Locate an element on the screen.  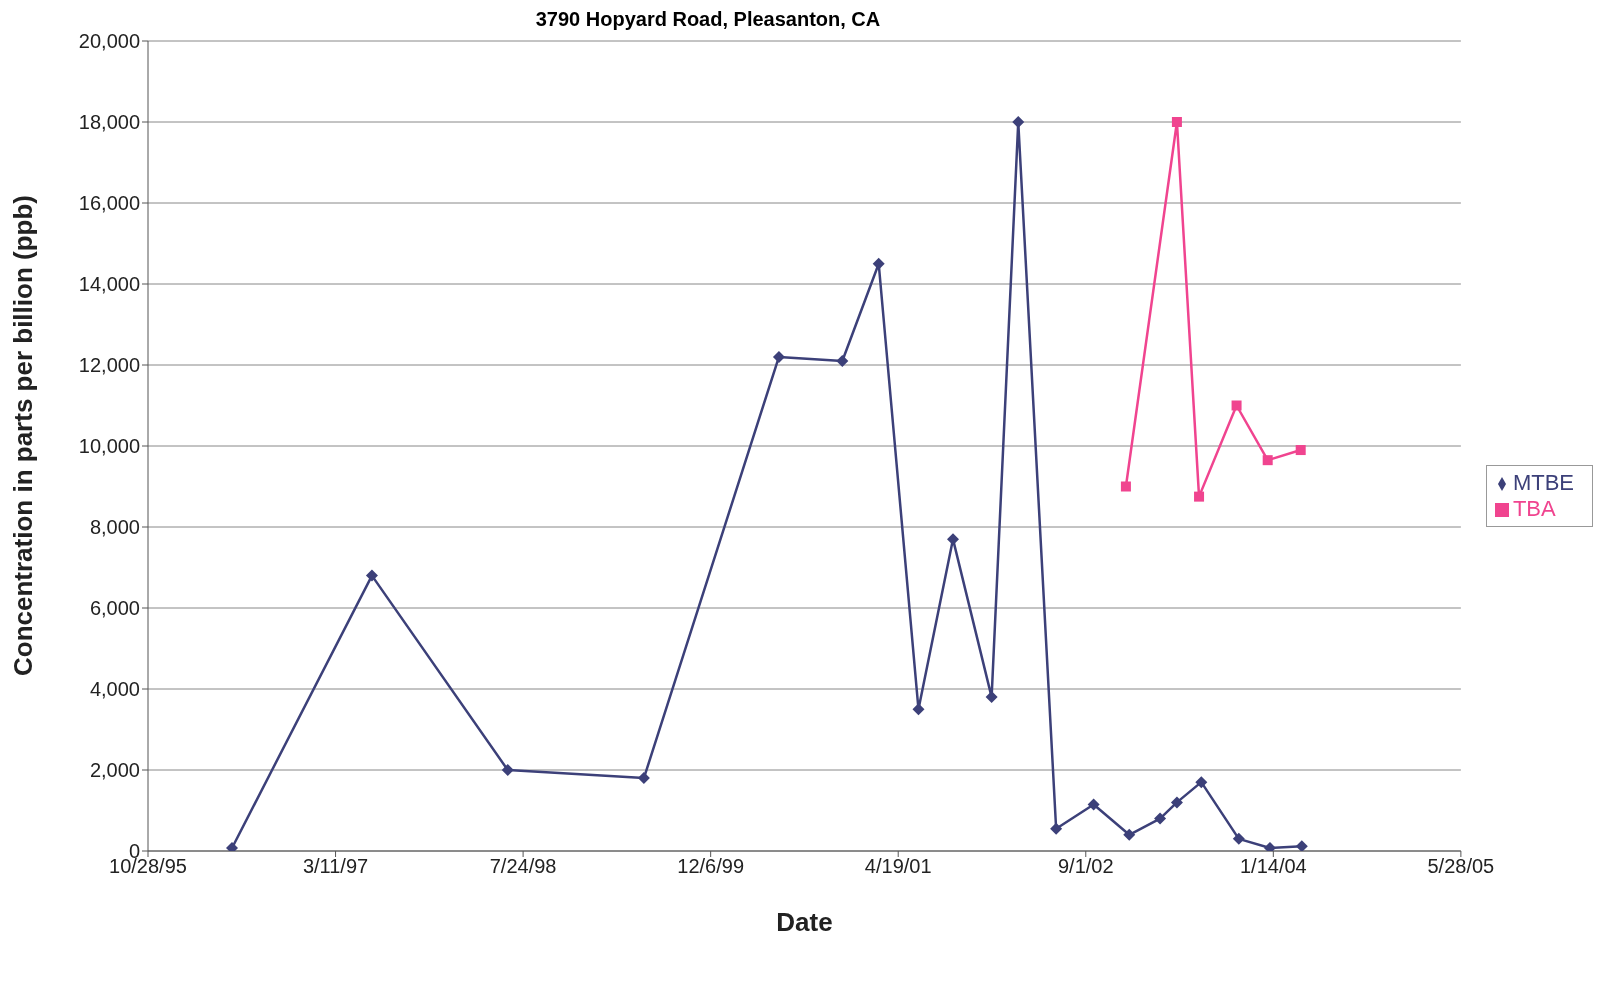
y-tick-label: 8,000 is located at coordinates (114, 527).